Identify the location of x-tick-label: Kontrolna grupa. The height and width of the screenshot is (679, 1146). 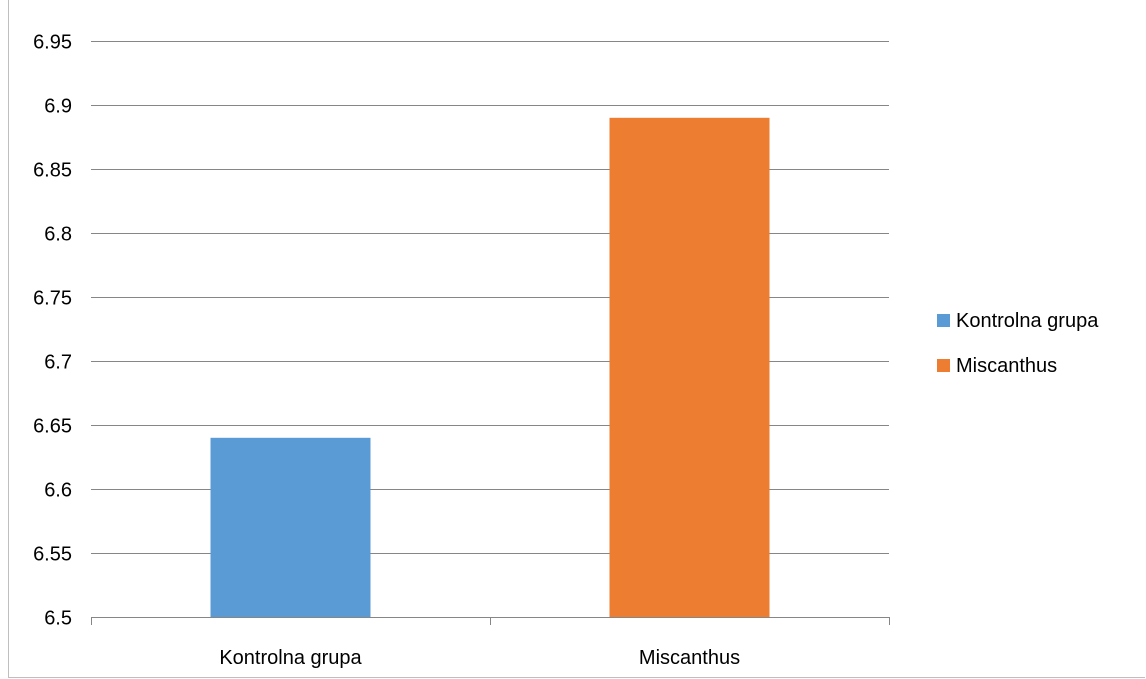
(290, 658).